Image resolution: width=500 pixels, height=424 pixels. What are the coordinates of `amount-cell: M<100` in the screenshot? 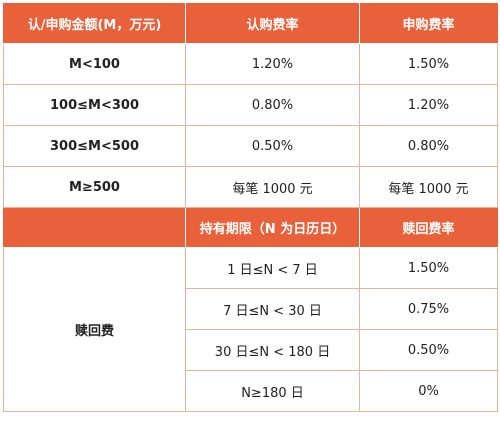 It's located at (94, 64).